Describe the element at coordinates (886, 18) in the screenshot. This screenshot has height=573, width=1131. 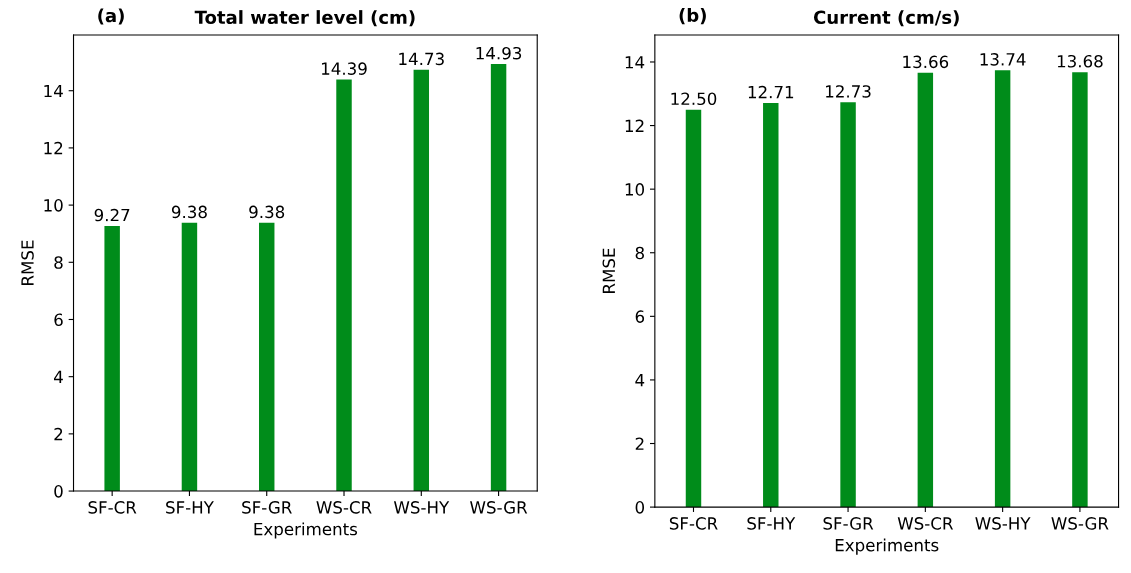
I see `chart-title: Current (cm/s)` at that location.